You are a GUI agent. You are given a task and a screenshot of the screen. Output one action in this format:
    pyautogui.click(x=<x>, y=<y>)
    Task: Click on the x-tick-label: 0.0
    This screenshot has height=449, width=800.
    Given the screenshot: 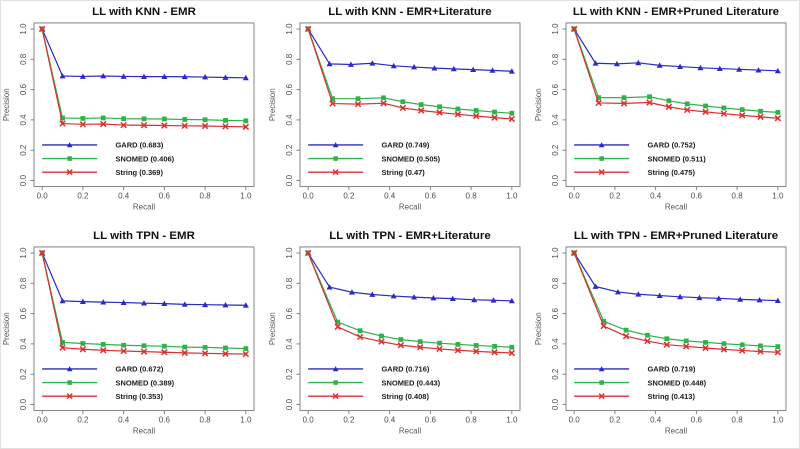 What is the action you would take?
    pyautogui.click(x=575, y=419)
    